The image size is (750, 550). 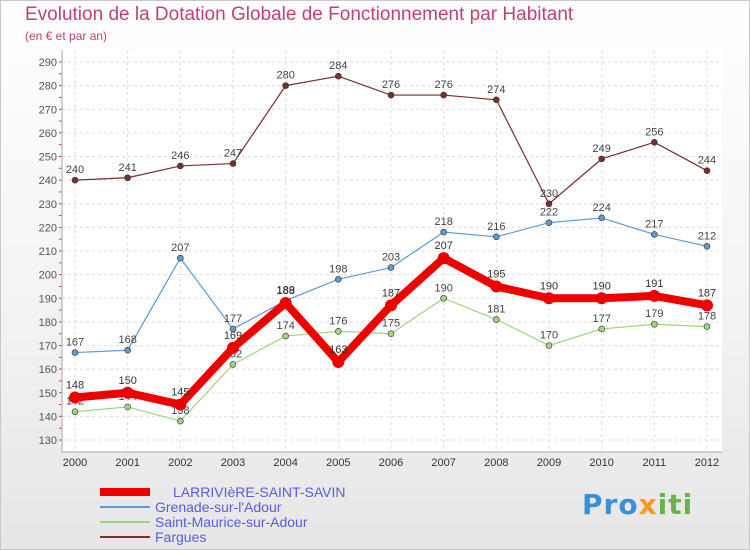 I want to click on x-tick-label: 2007, so click(x=443, y=463).